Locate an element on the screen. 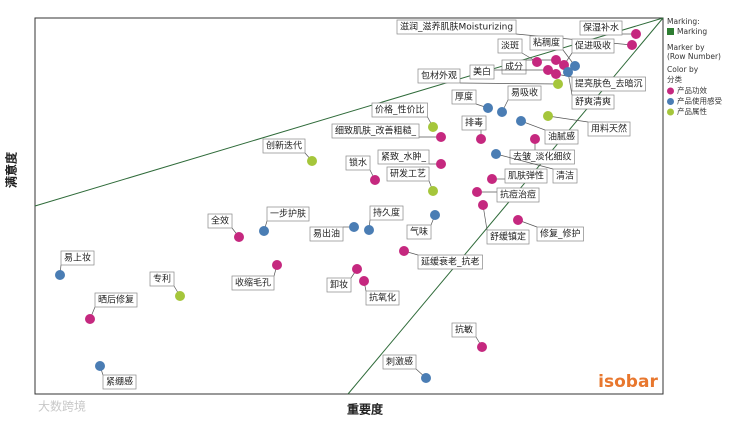 This screenshot has width=733, height=421. legend-heading: Marking: is located at coordinates (683, 21).